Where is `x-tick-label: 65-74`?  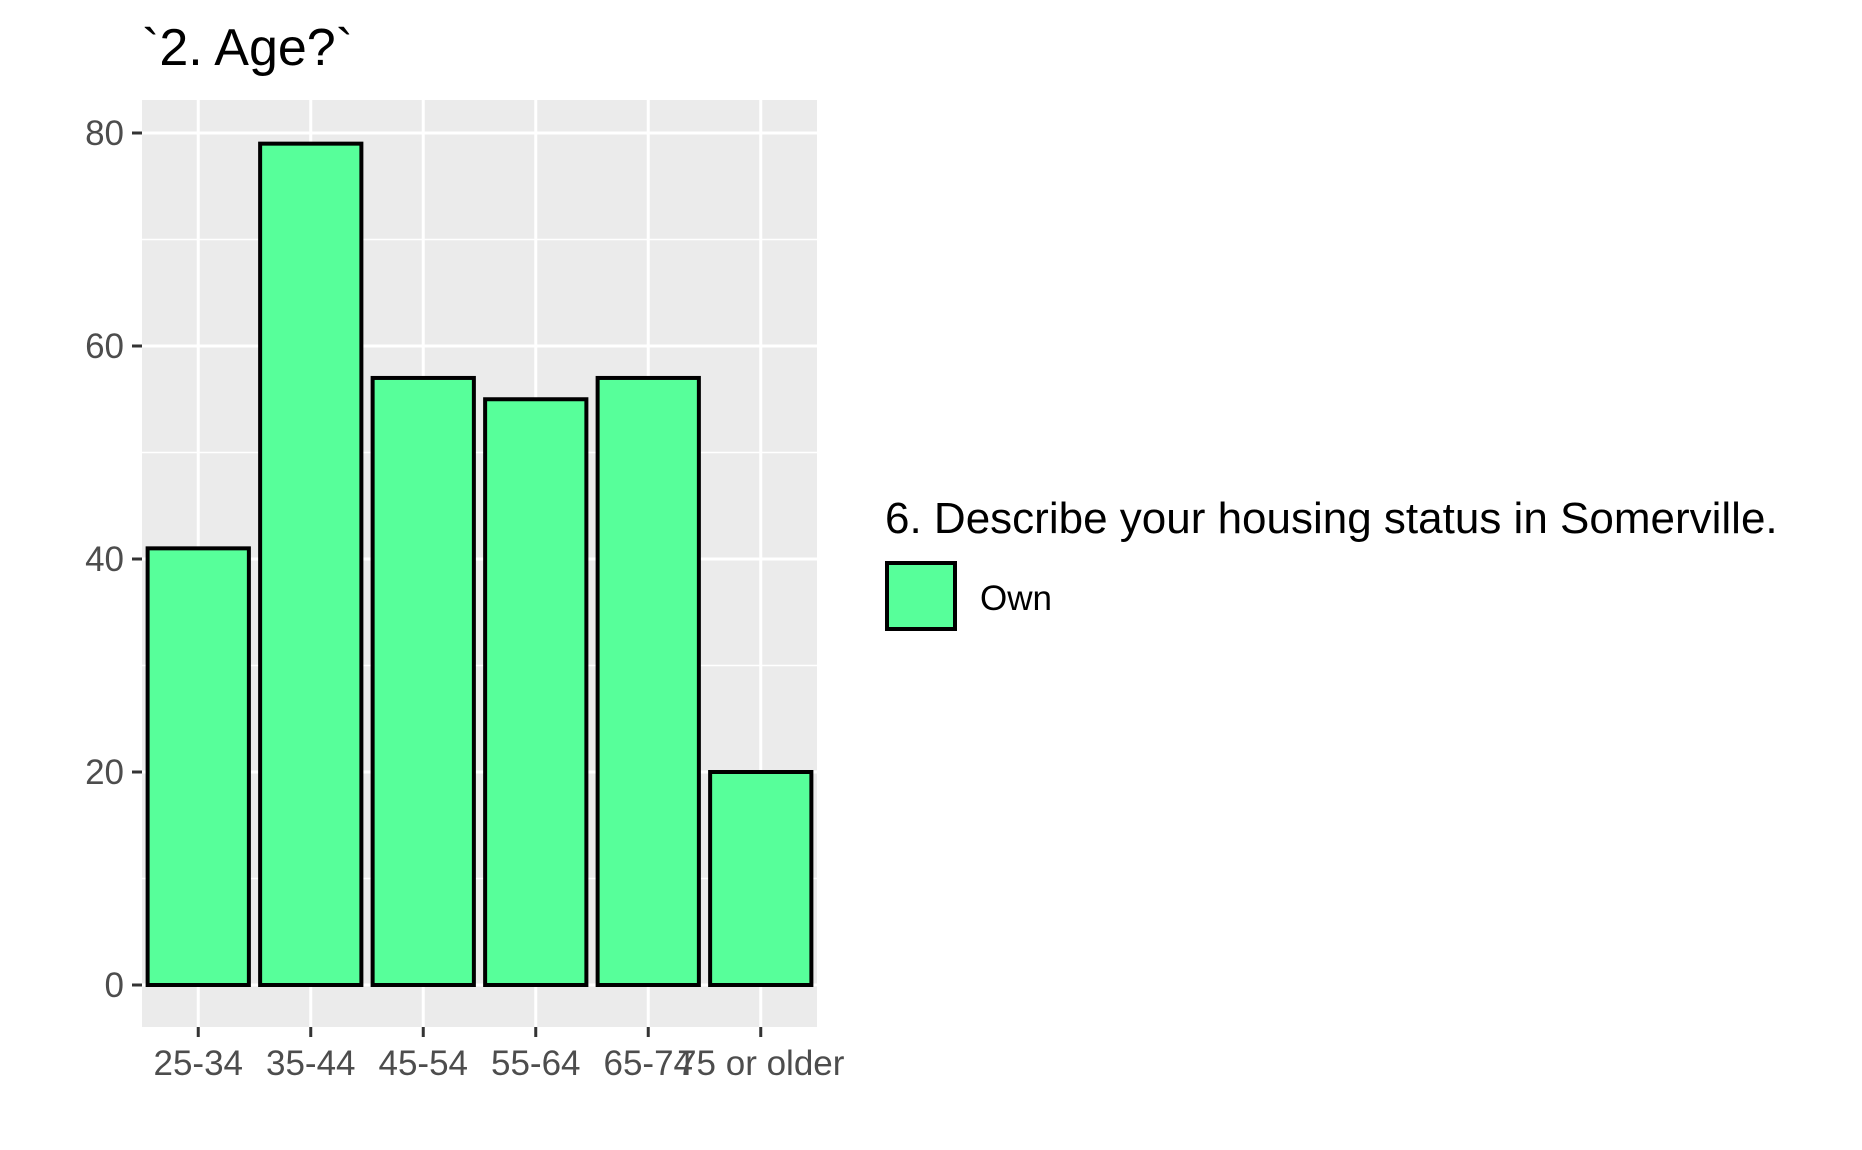
x-tick-label: 65-74 is located at coordinates (648, 1063).